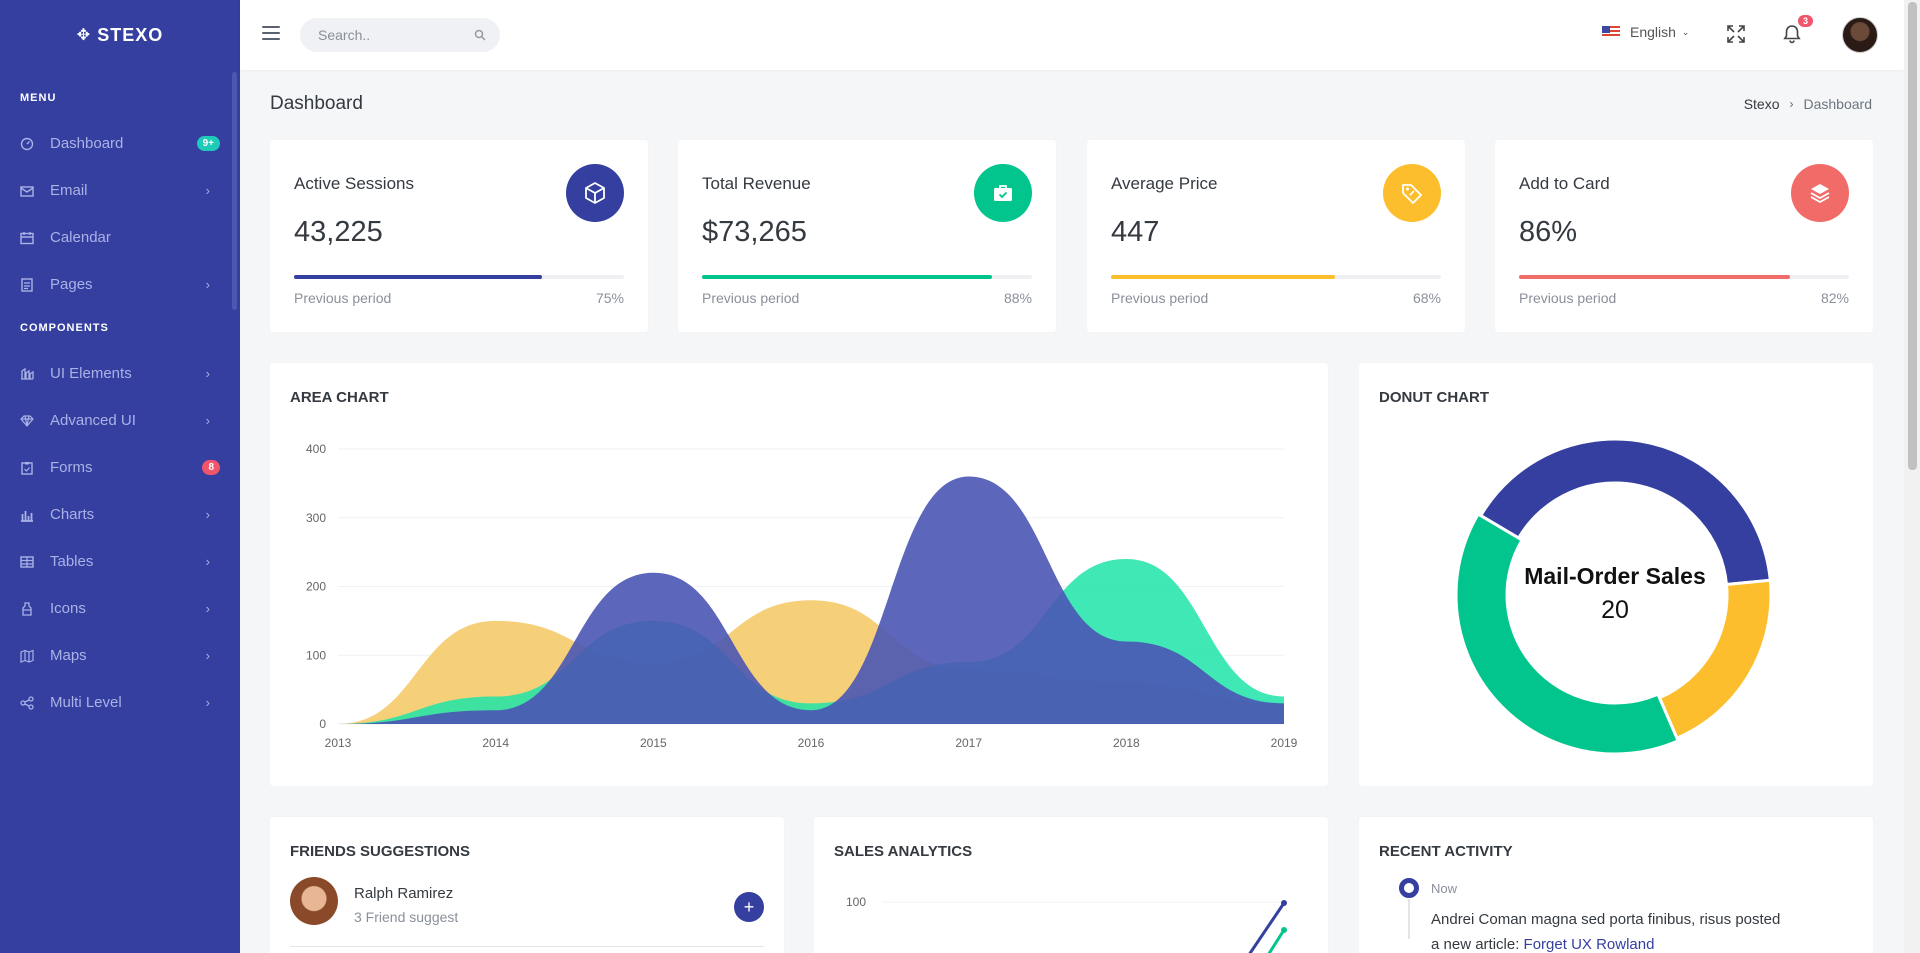 The width and height of the screenshot is (1920, 953). Describe the element at coordinates (120, 284) in the screenshot. I see `sidebar-item-pages: Pages ›` at that location.